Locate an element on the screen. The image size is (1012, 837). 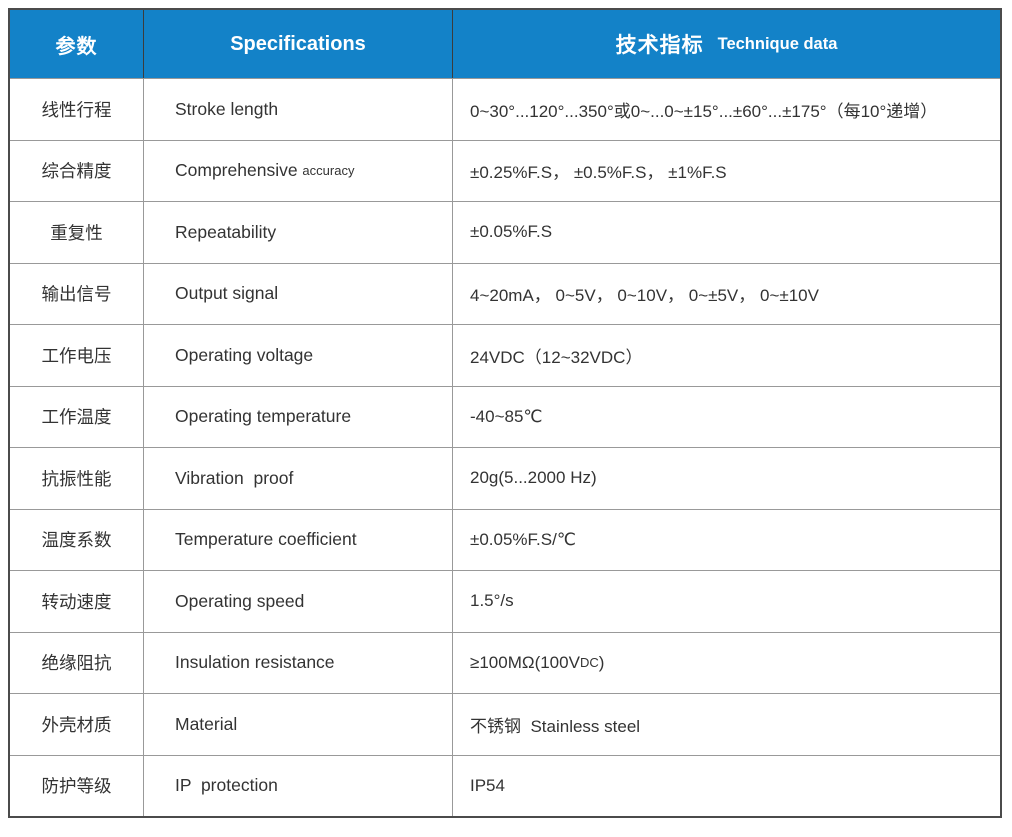
param-label-cn: 重复性 is located at coordinates (77, 232).